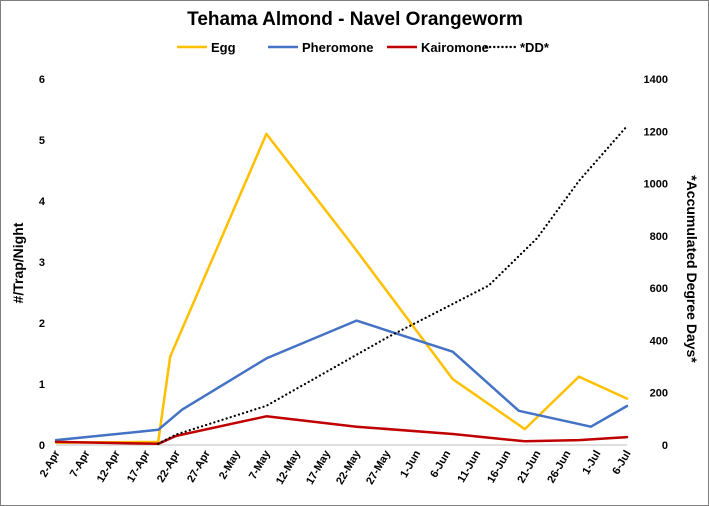 Image resolution: width=709 pixels, height=506 pixels. What do you see at coordinates (455, 47) in the screenshot?
I see `legend-label: Kairomone` at bounding box center [455, 47].